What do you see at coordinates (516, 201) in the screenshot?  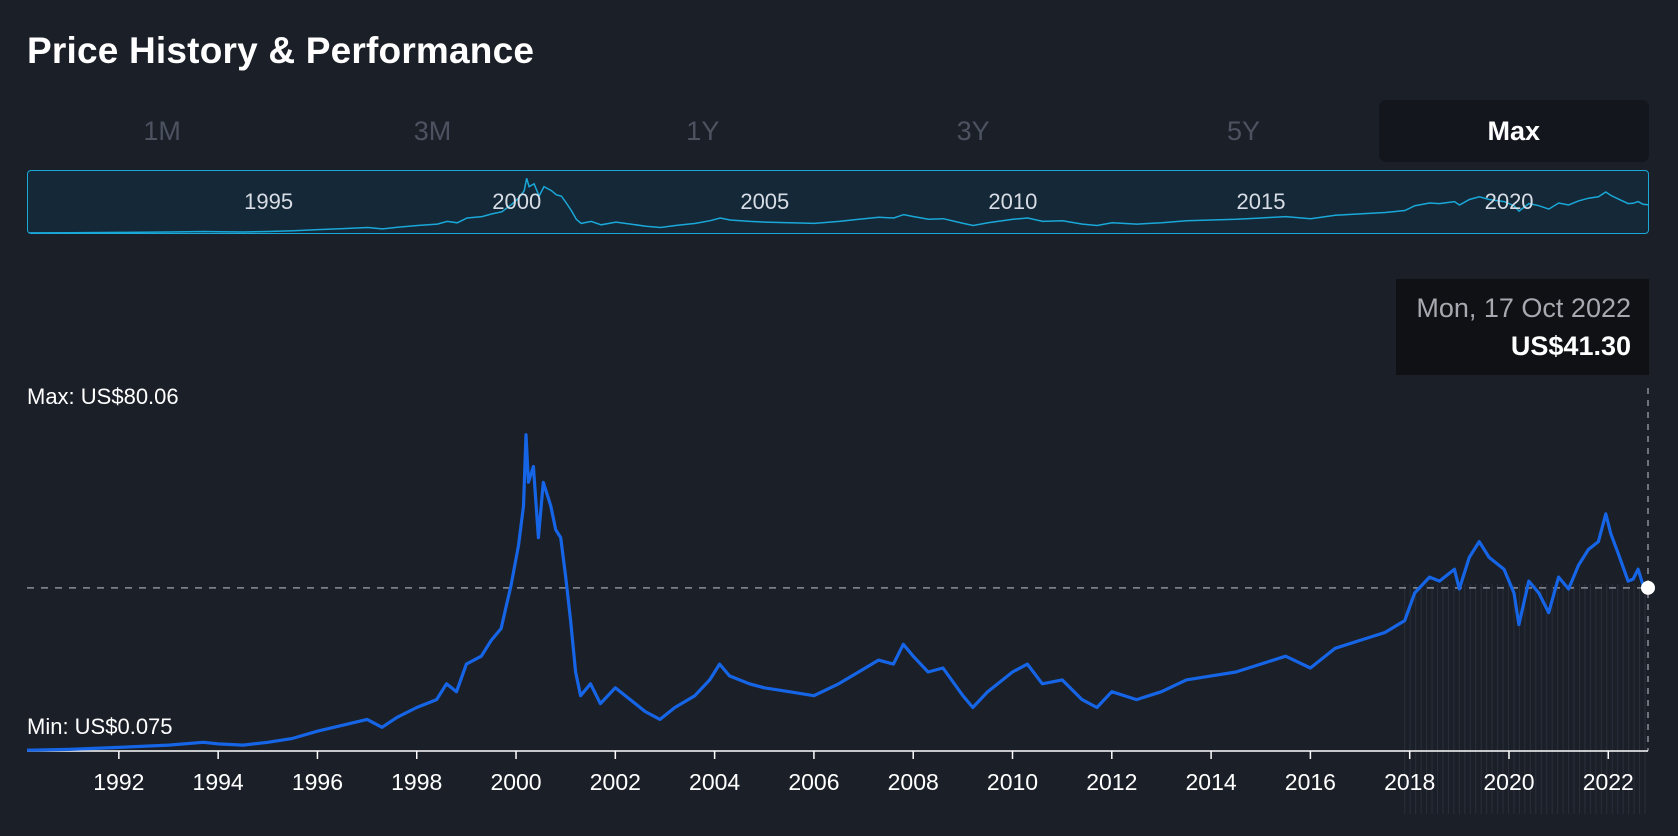 I see `navigator-year-label: 2000` at bounding box center [516, 201].